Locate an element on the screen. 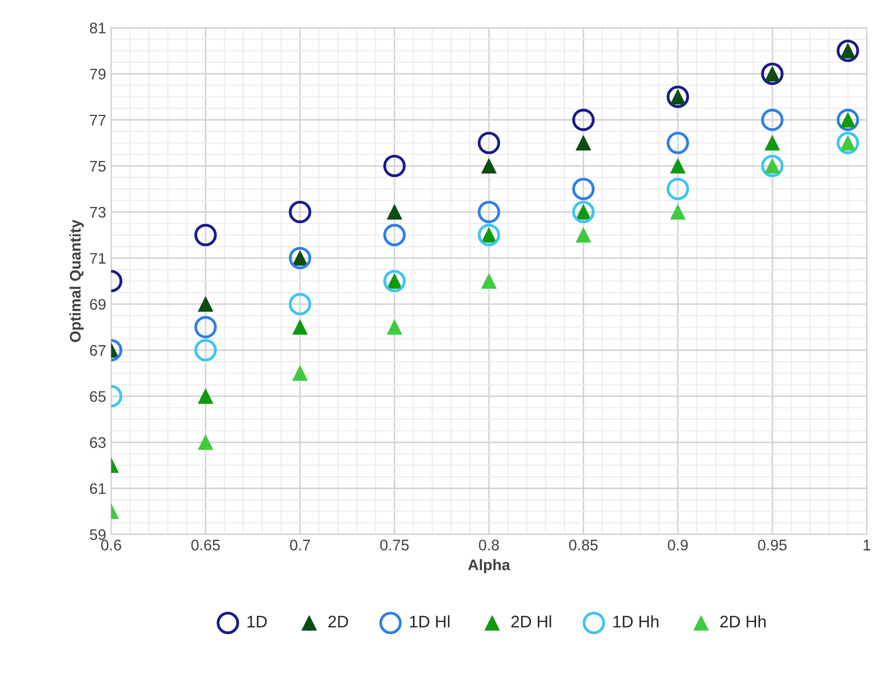 The width and height of the screenshot is (889, 694). legend-label: 1D Hl is located at coordinates (430, 621).